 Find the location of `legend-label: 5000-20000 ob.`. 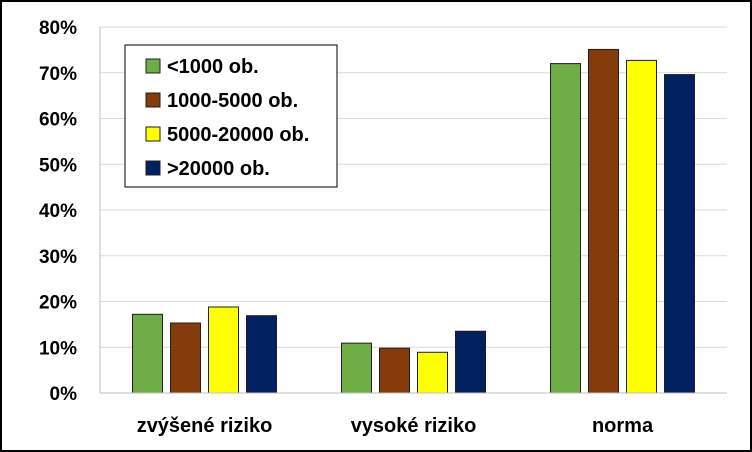

legend-label: 5000-20000 ob. is located at coordinates (238, 135).